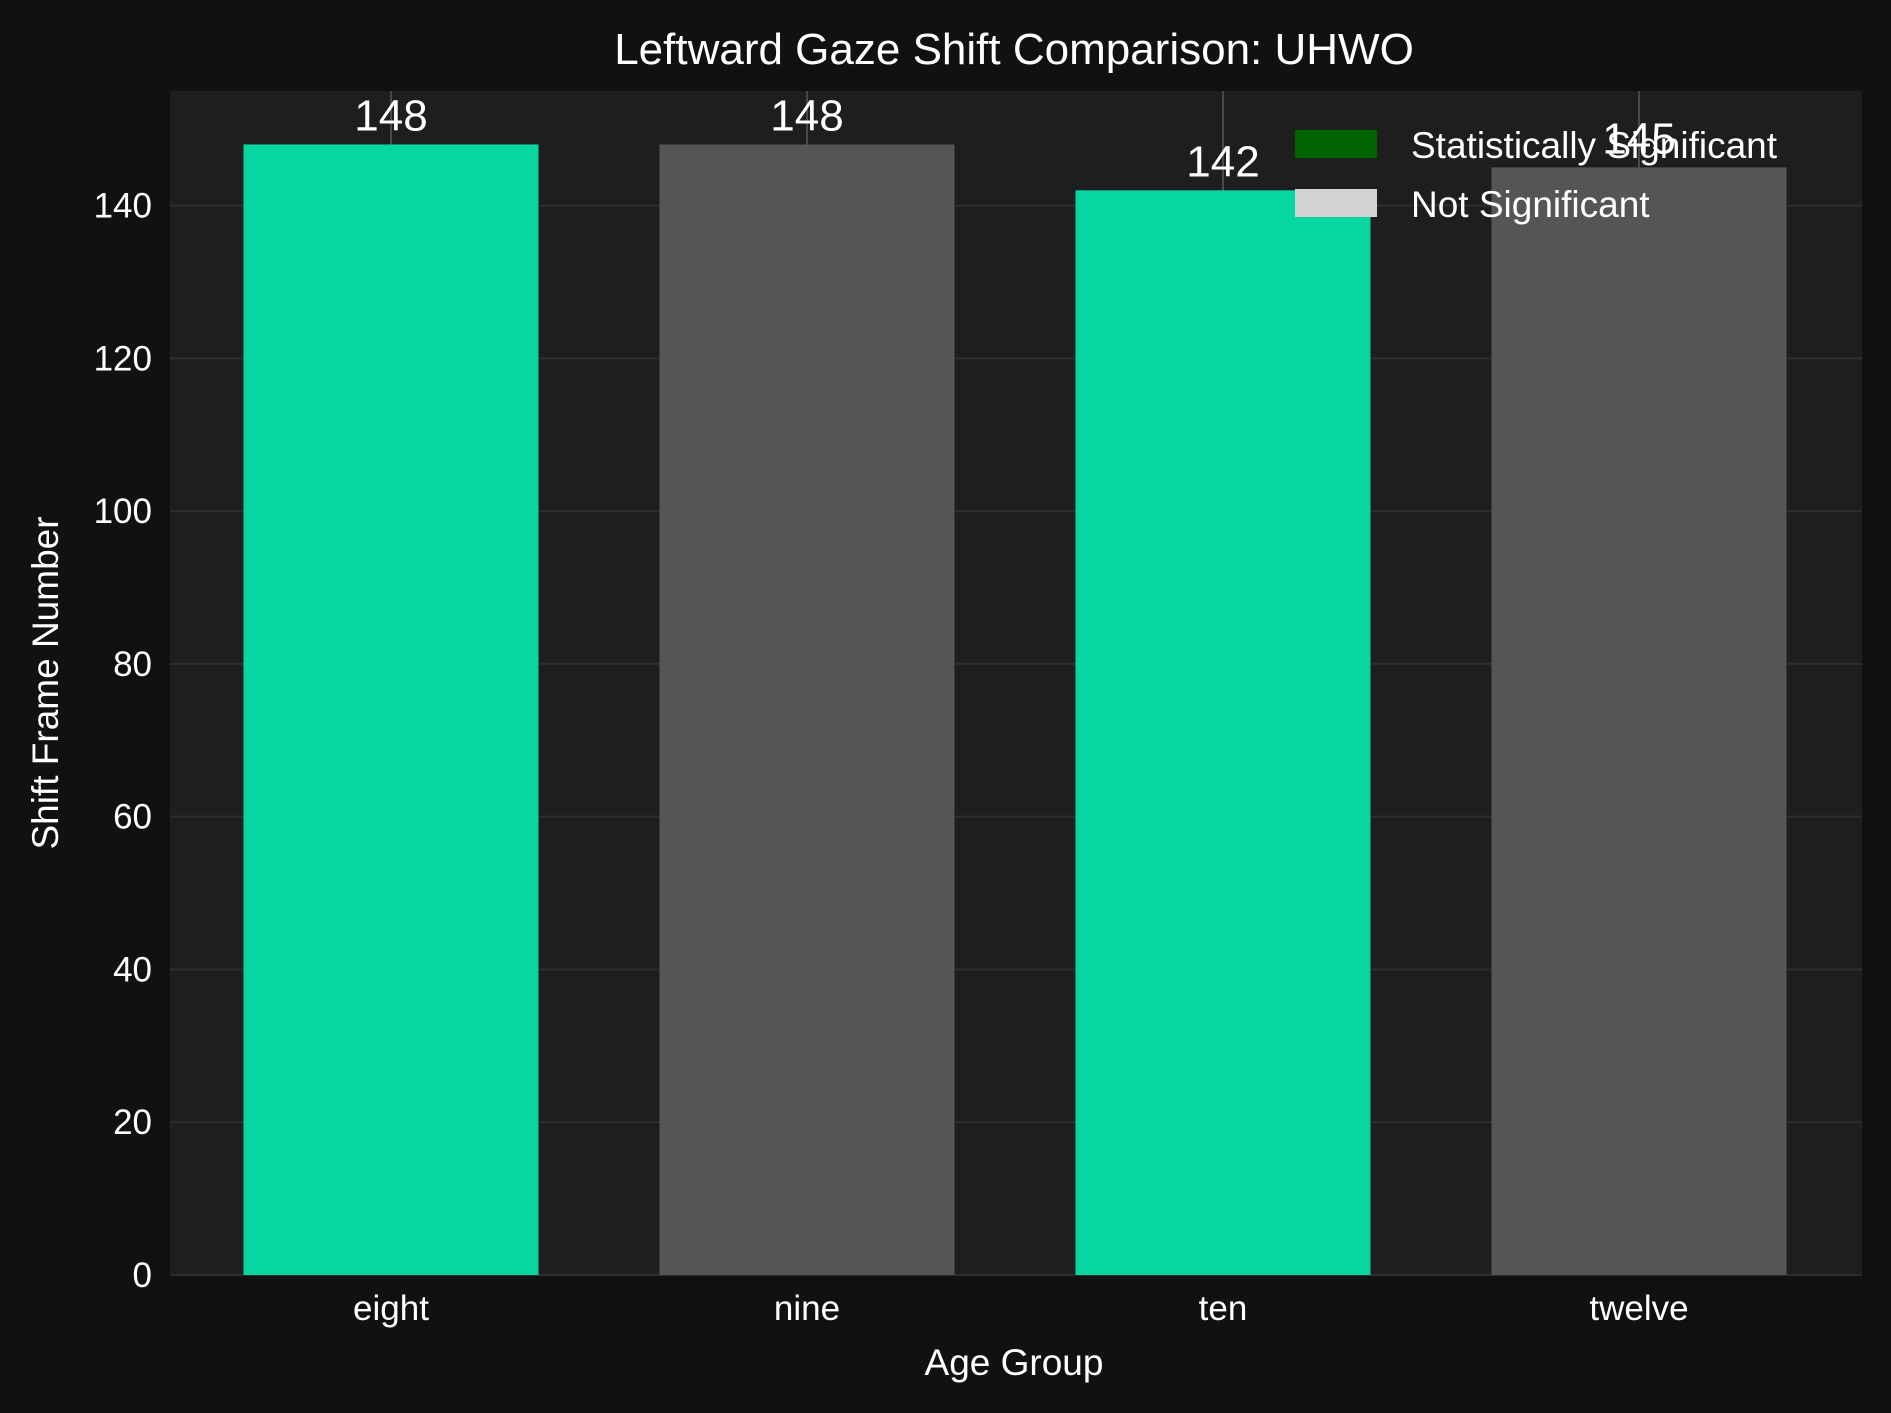  What do you see at coordinates (1336, 144) in the screenshot?
I see `legend-swatch-significant` at bounding box center [1336, 144].